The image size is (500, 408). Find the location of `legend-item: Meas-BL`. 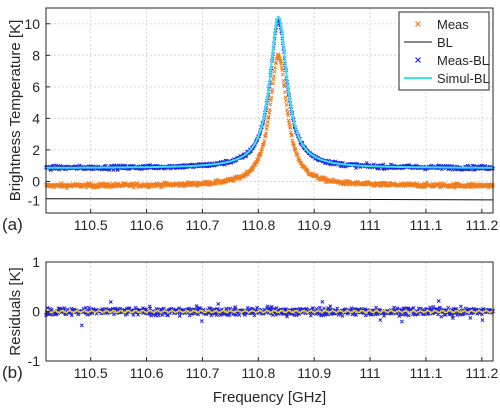

legend-item: Meas-BL is located at coordinates (452, 60).